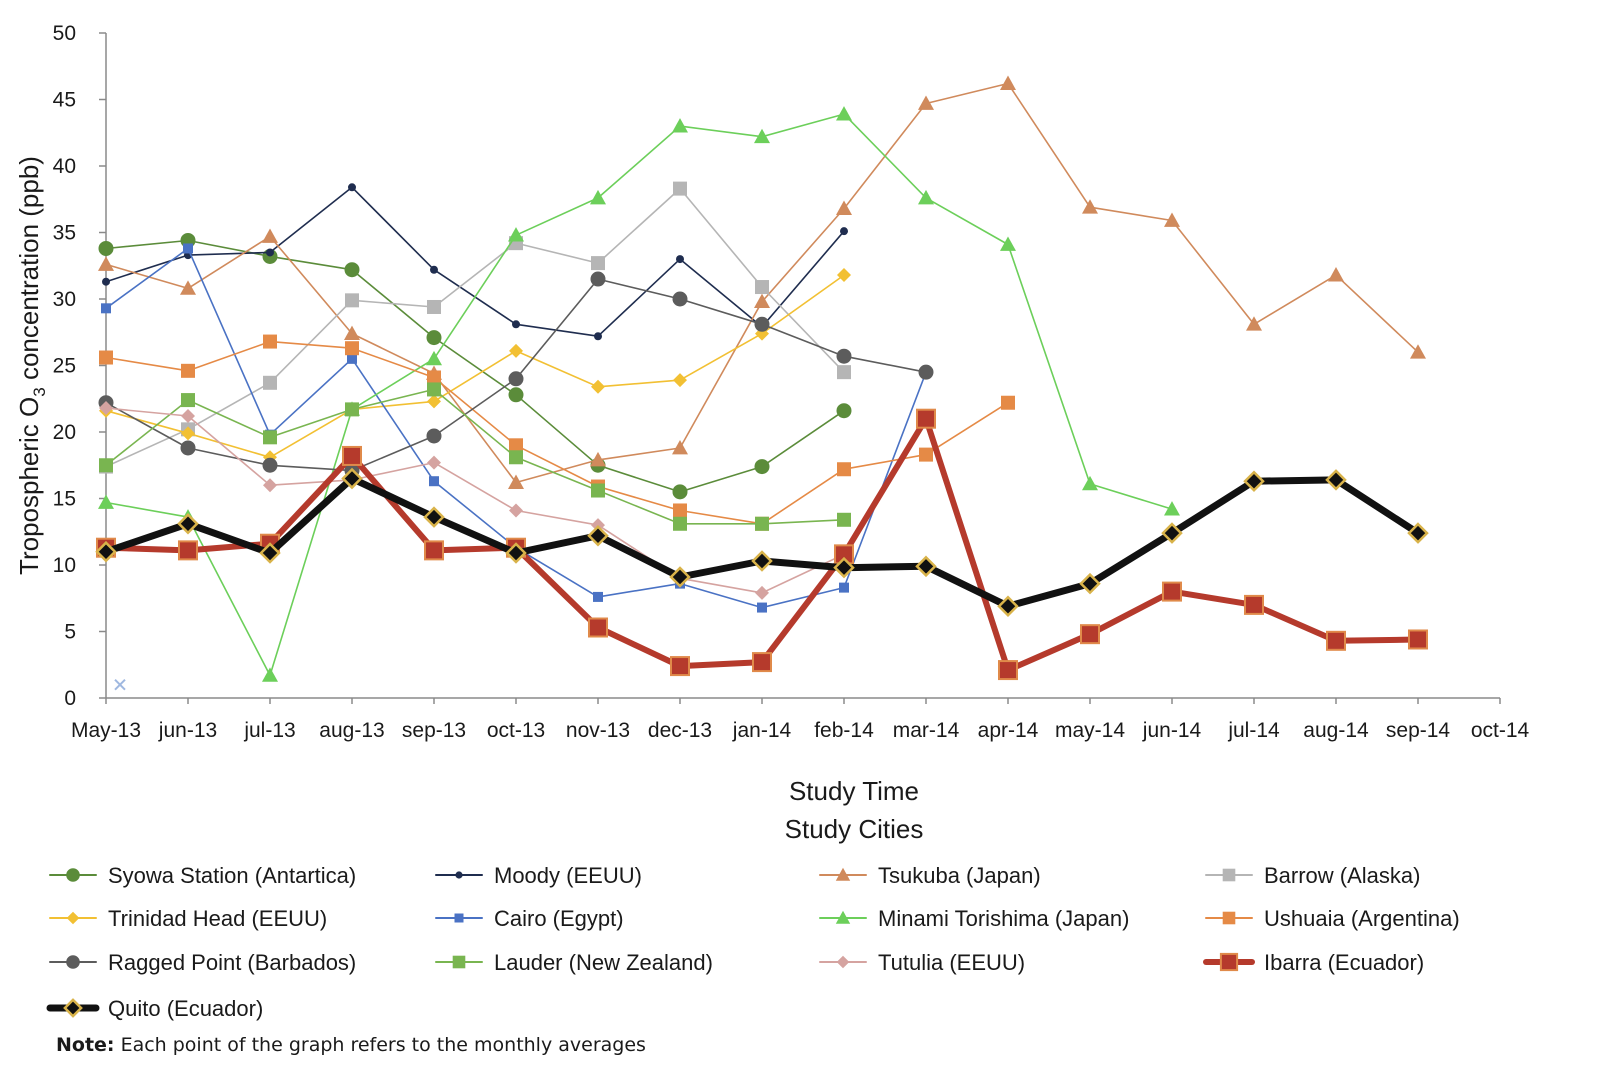  I want to click on x-tick-label: May-13, so click(106, 730).